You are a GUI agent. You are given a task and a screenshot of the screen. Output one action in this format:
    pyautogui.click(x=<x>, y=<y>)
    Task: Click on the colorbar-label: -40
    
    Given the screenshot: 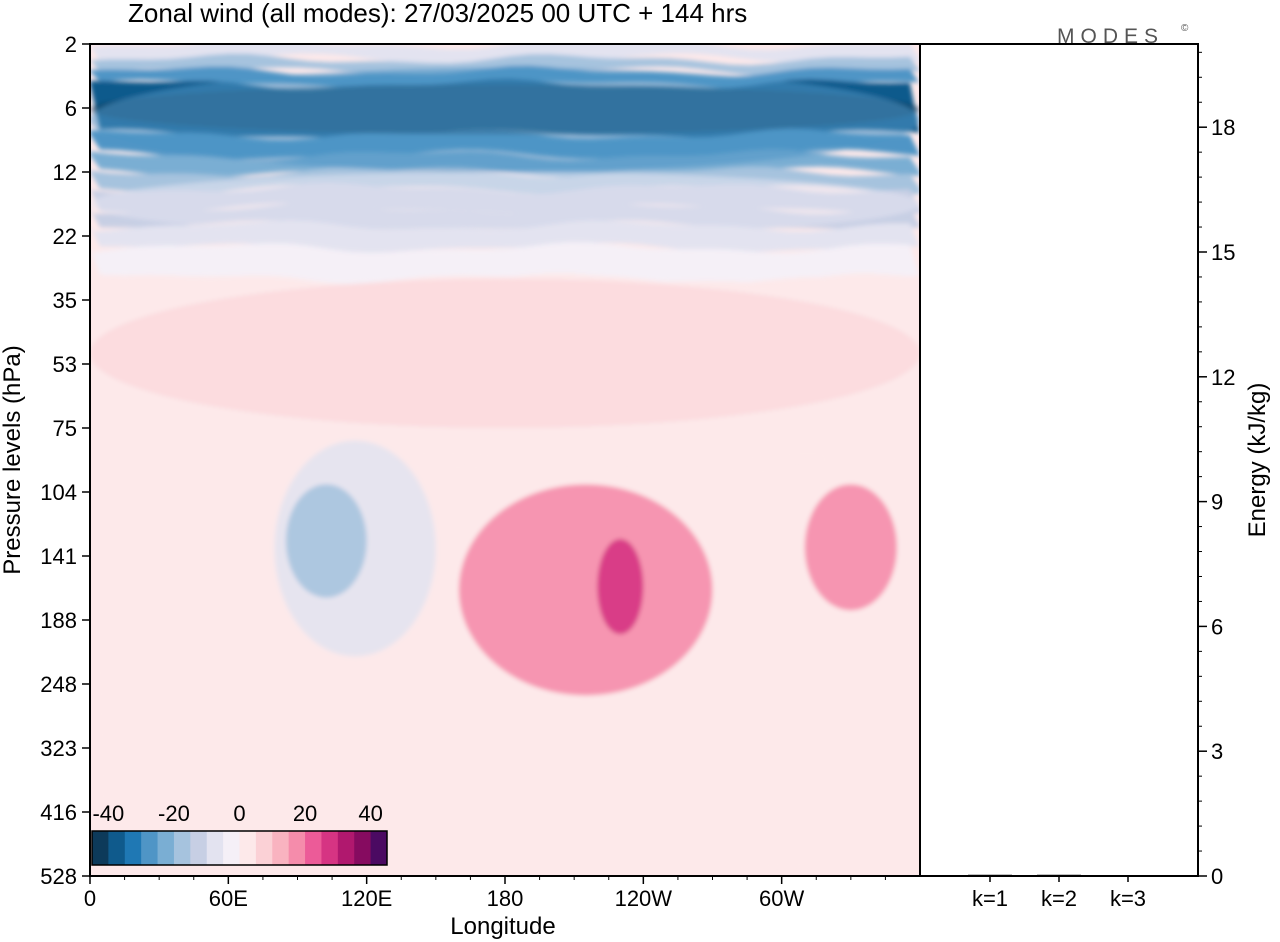 What is the action you would take?
    pyautogui.click(x=108, y=813)
    